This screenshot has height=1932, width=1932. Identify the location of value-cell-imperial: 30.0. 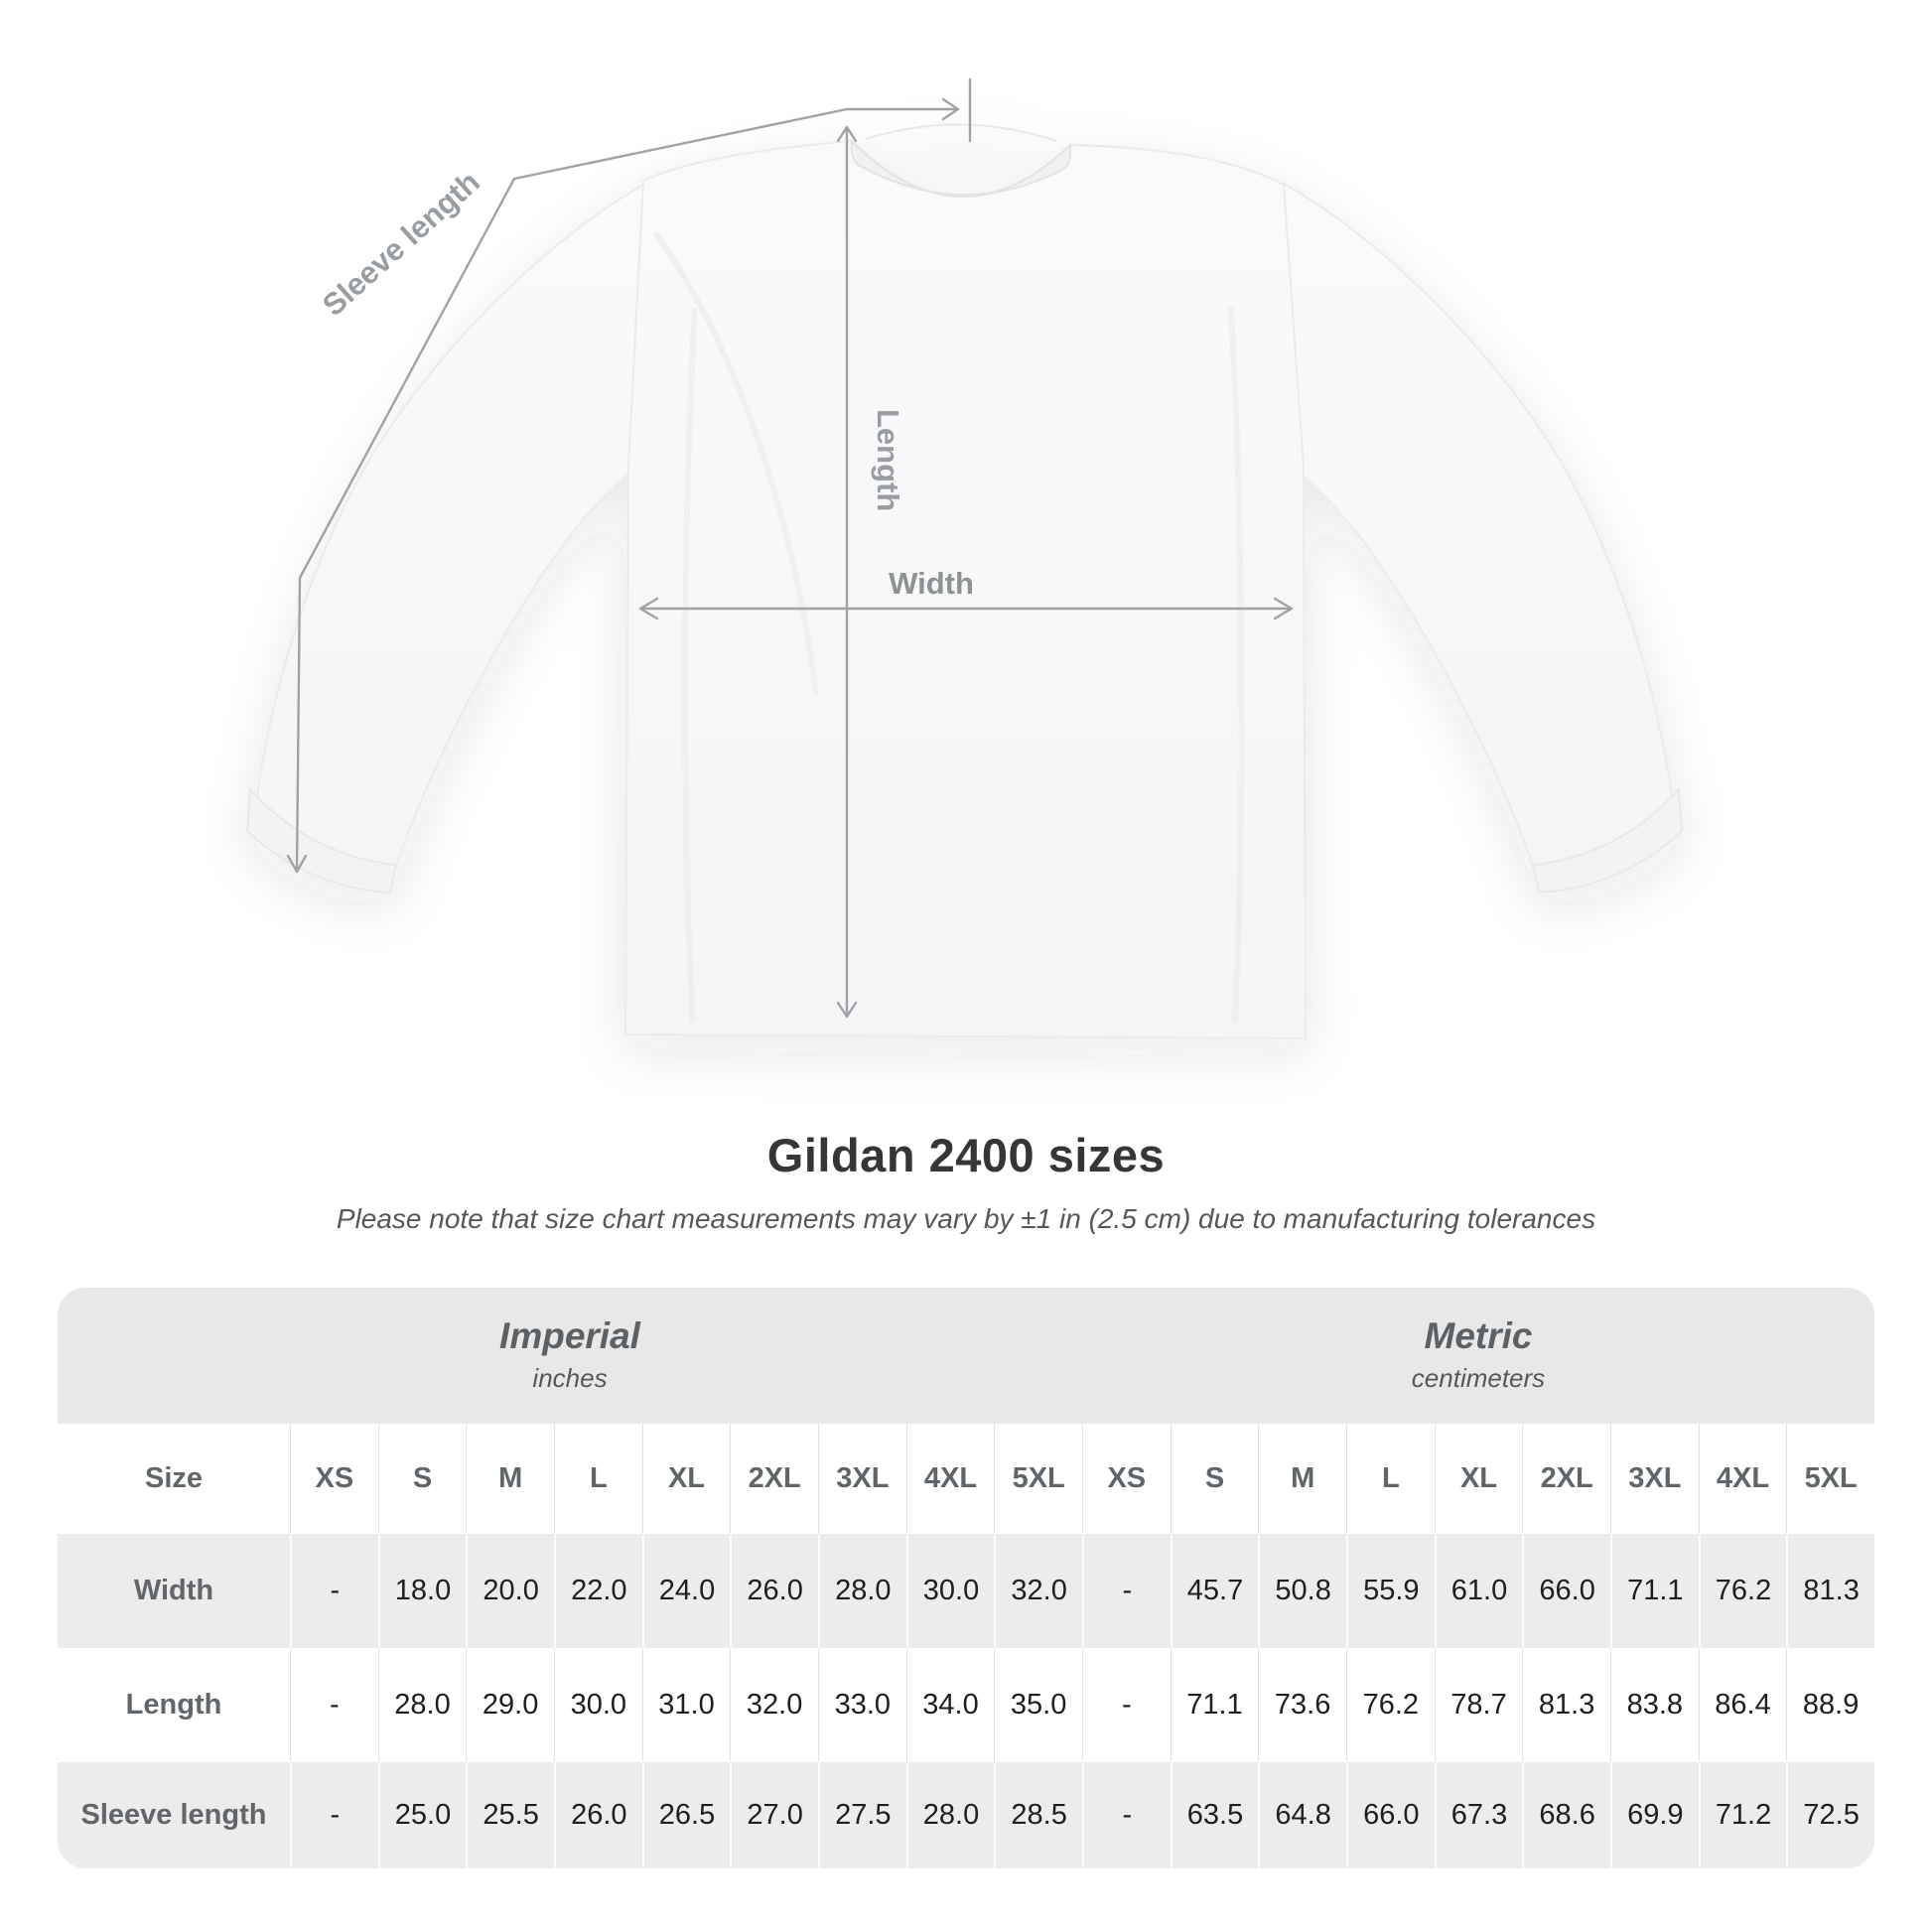
(950, 1591).